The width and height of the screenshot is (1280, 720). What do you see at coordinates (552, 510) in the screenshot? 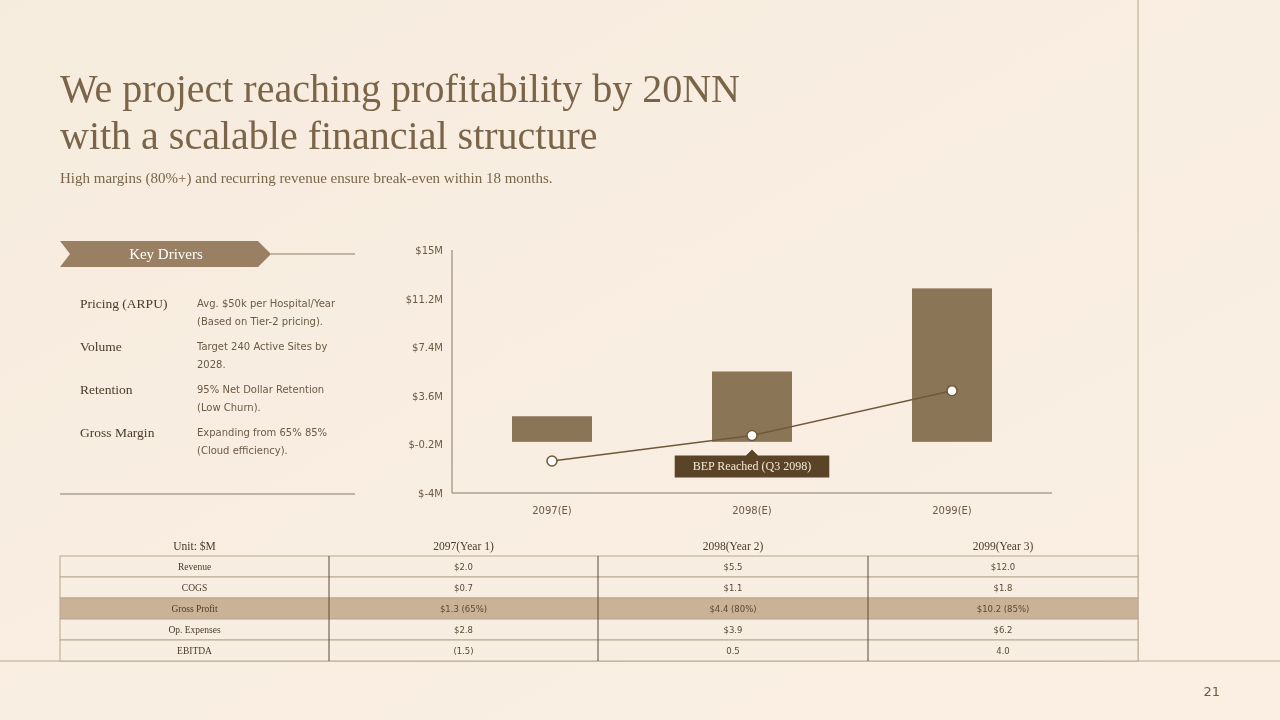
I see `x-tick-label: 2097(E)` at bounding box center [552, 510].